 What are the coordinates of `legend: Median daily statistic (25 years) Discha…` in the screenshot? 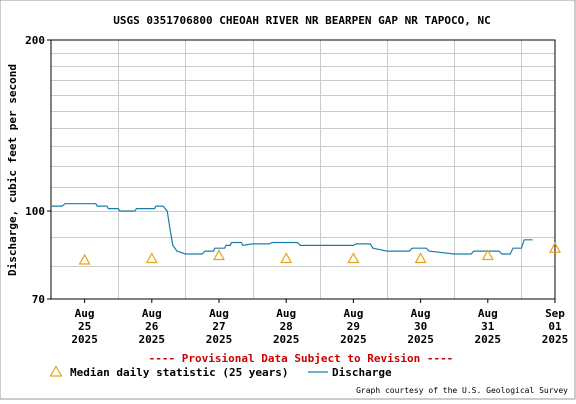 It's located at (220, 372).